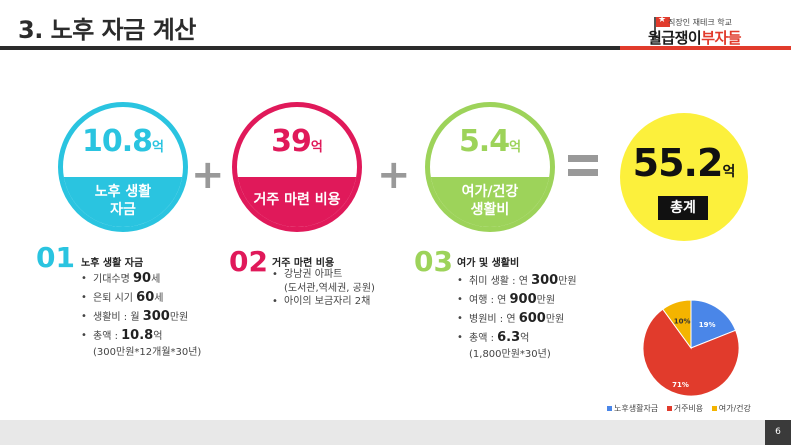  I want to click on pie-data-label: 10%, so click(682, 322).